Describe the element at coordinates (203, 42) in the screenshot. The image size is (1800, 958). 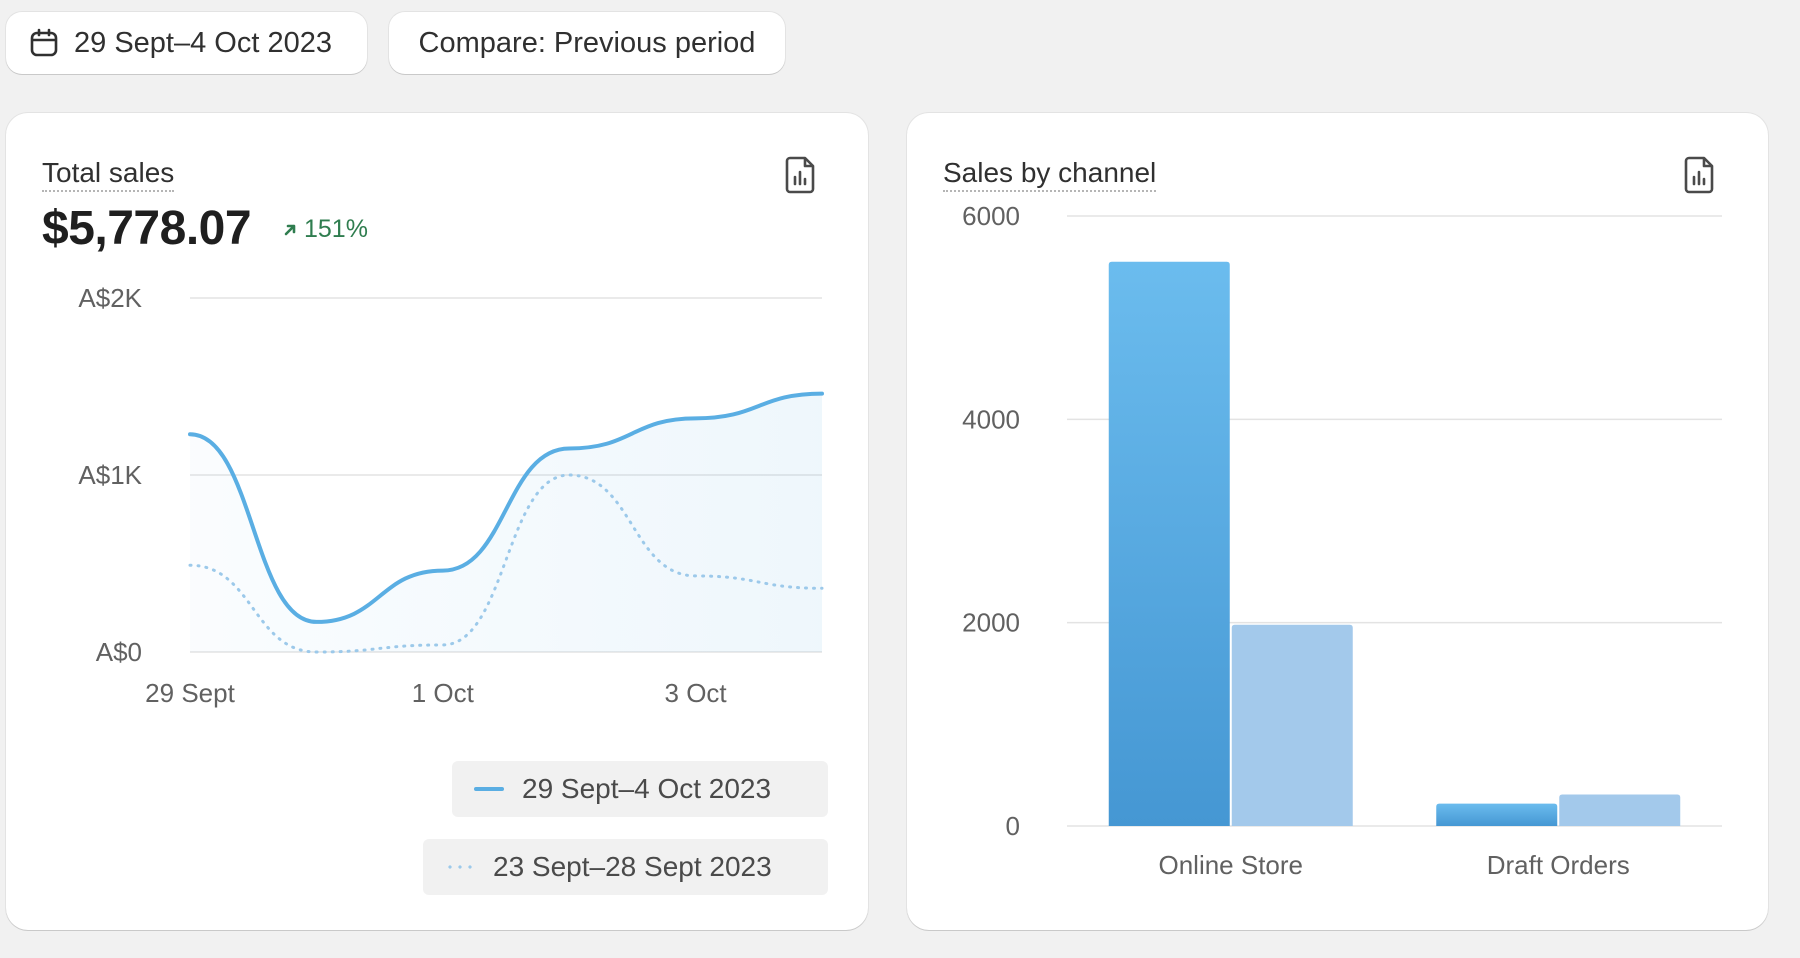
I see `date-range-label: 29 Sept–4 Oct 2023` at that location.